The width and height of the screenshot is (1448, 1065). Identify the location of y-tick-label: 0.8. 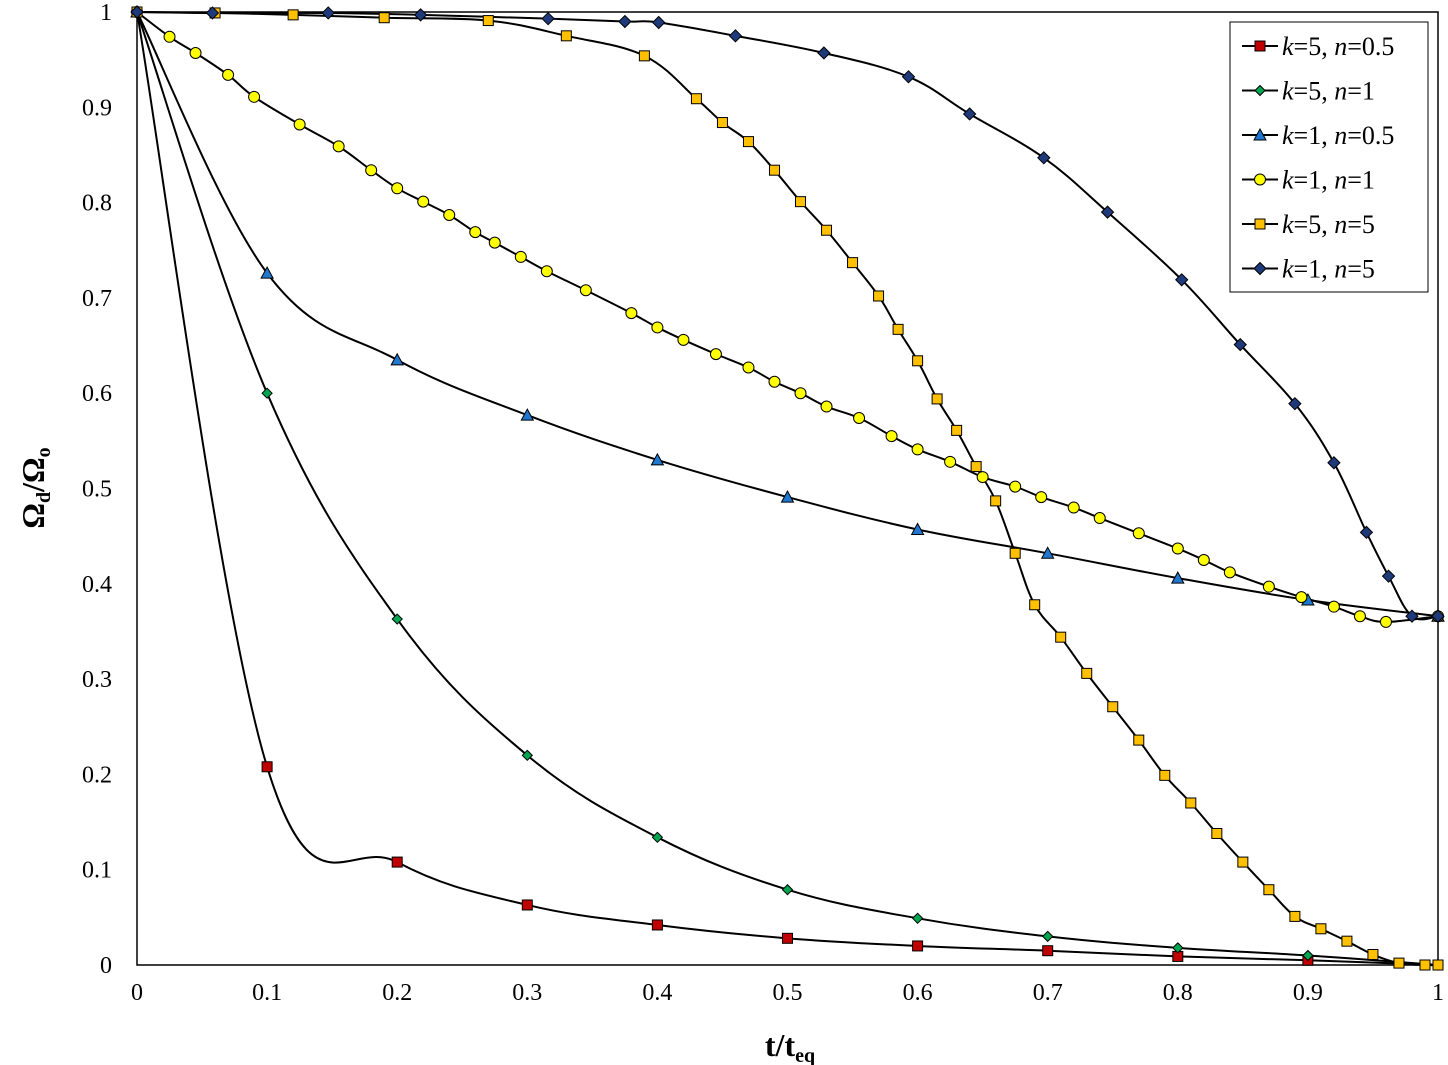
(97, 204).